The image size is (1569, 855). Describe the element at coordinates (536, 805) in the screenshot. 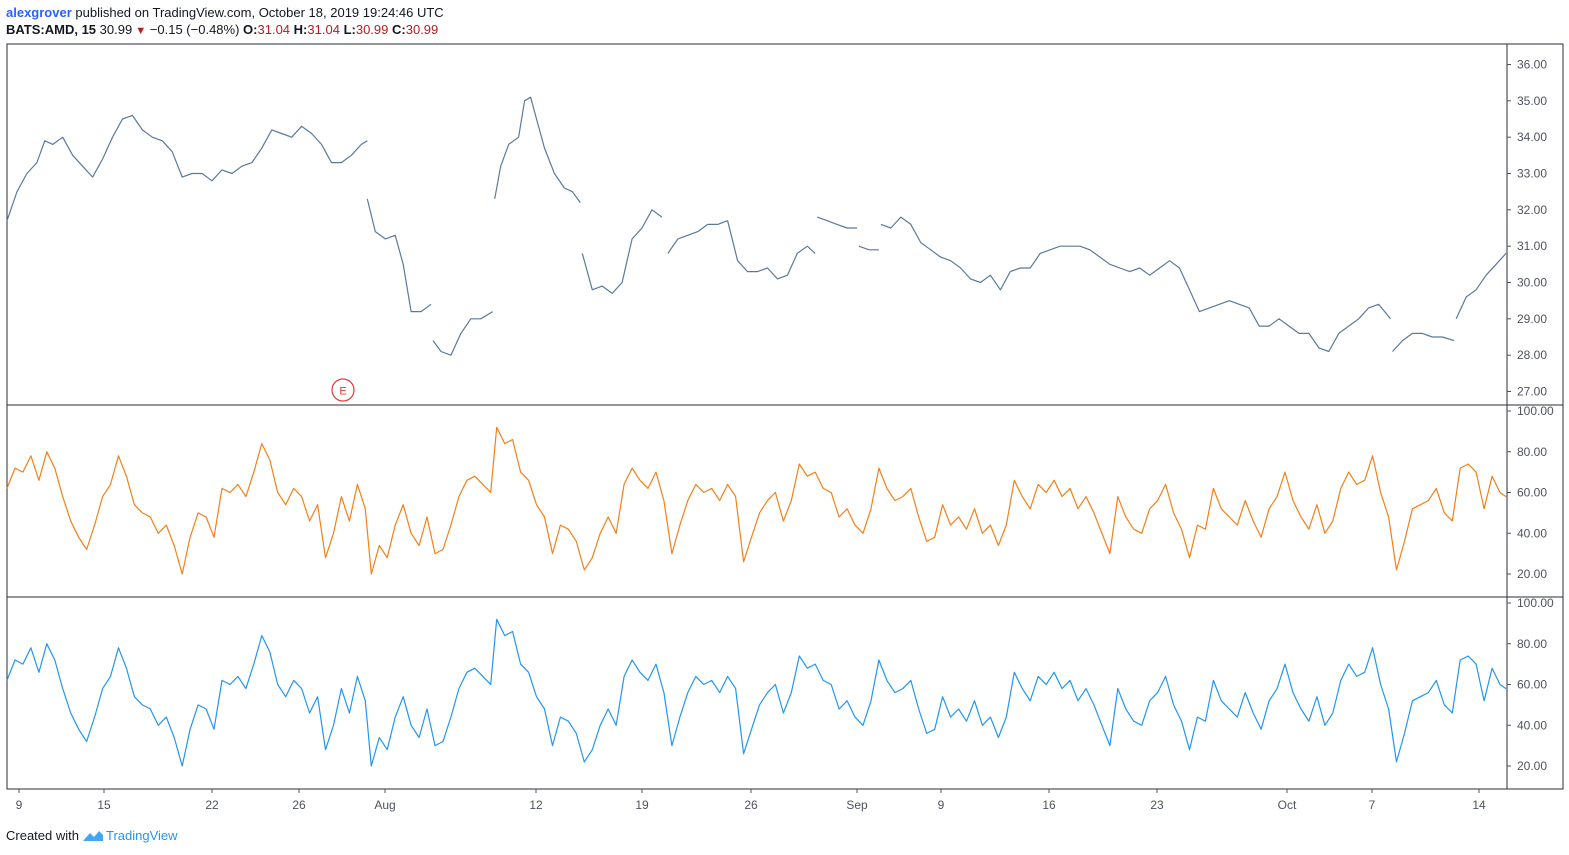

I see `x-tick-label: 12` at that location.